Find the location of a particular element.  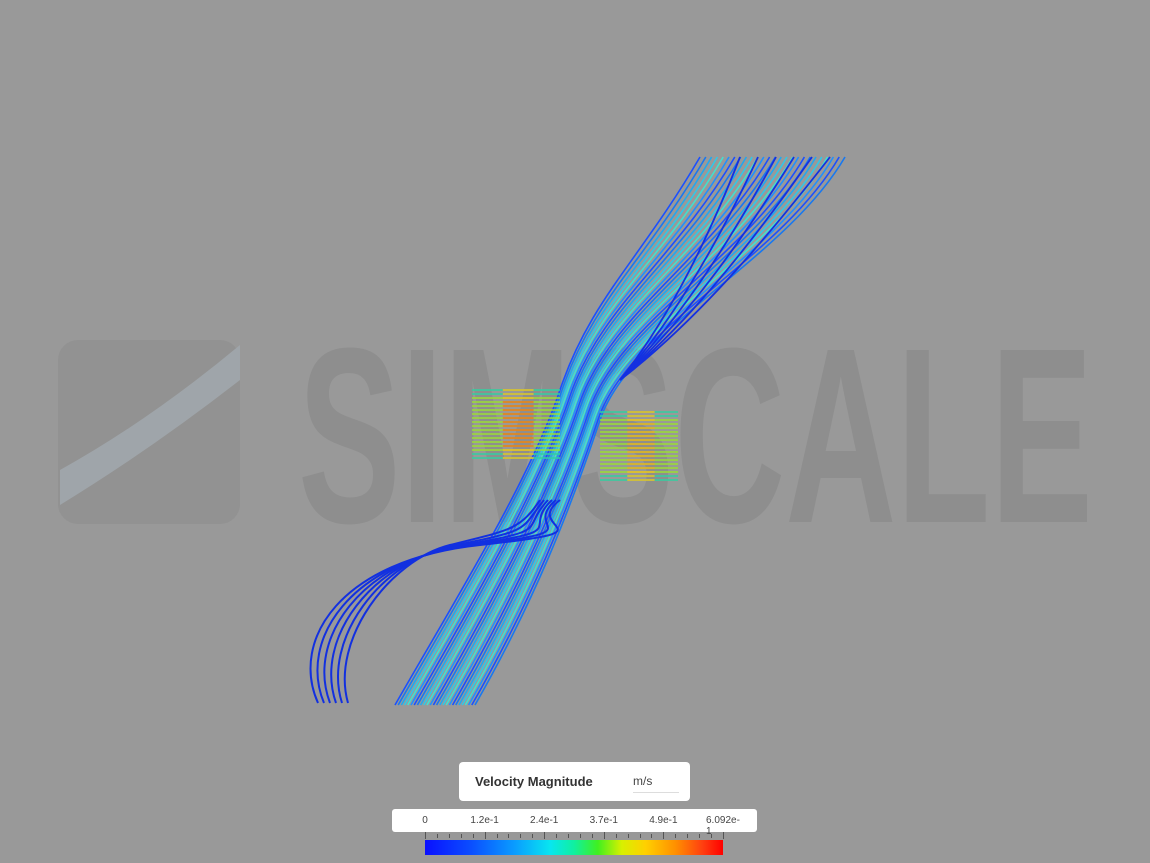

legend-tick-label: 2.4e-1 is located at coordinates (544, 820).